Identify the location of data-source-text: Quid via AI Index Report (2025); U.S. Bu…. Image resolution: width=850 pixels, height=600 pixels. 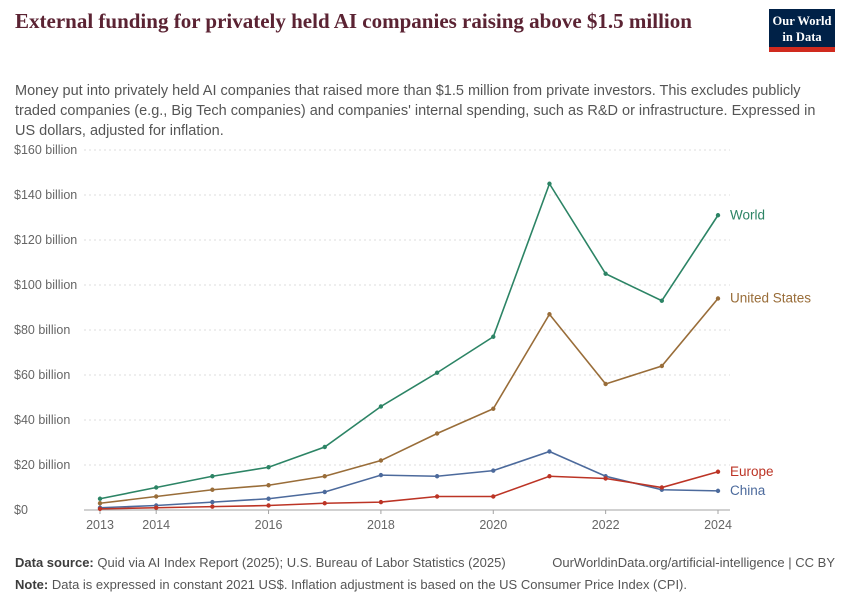
(301, 562).